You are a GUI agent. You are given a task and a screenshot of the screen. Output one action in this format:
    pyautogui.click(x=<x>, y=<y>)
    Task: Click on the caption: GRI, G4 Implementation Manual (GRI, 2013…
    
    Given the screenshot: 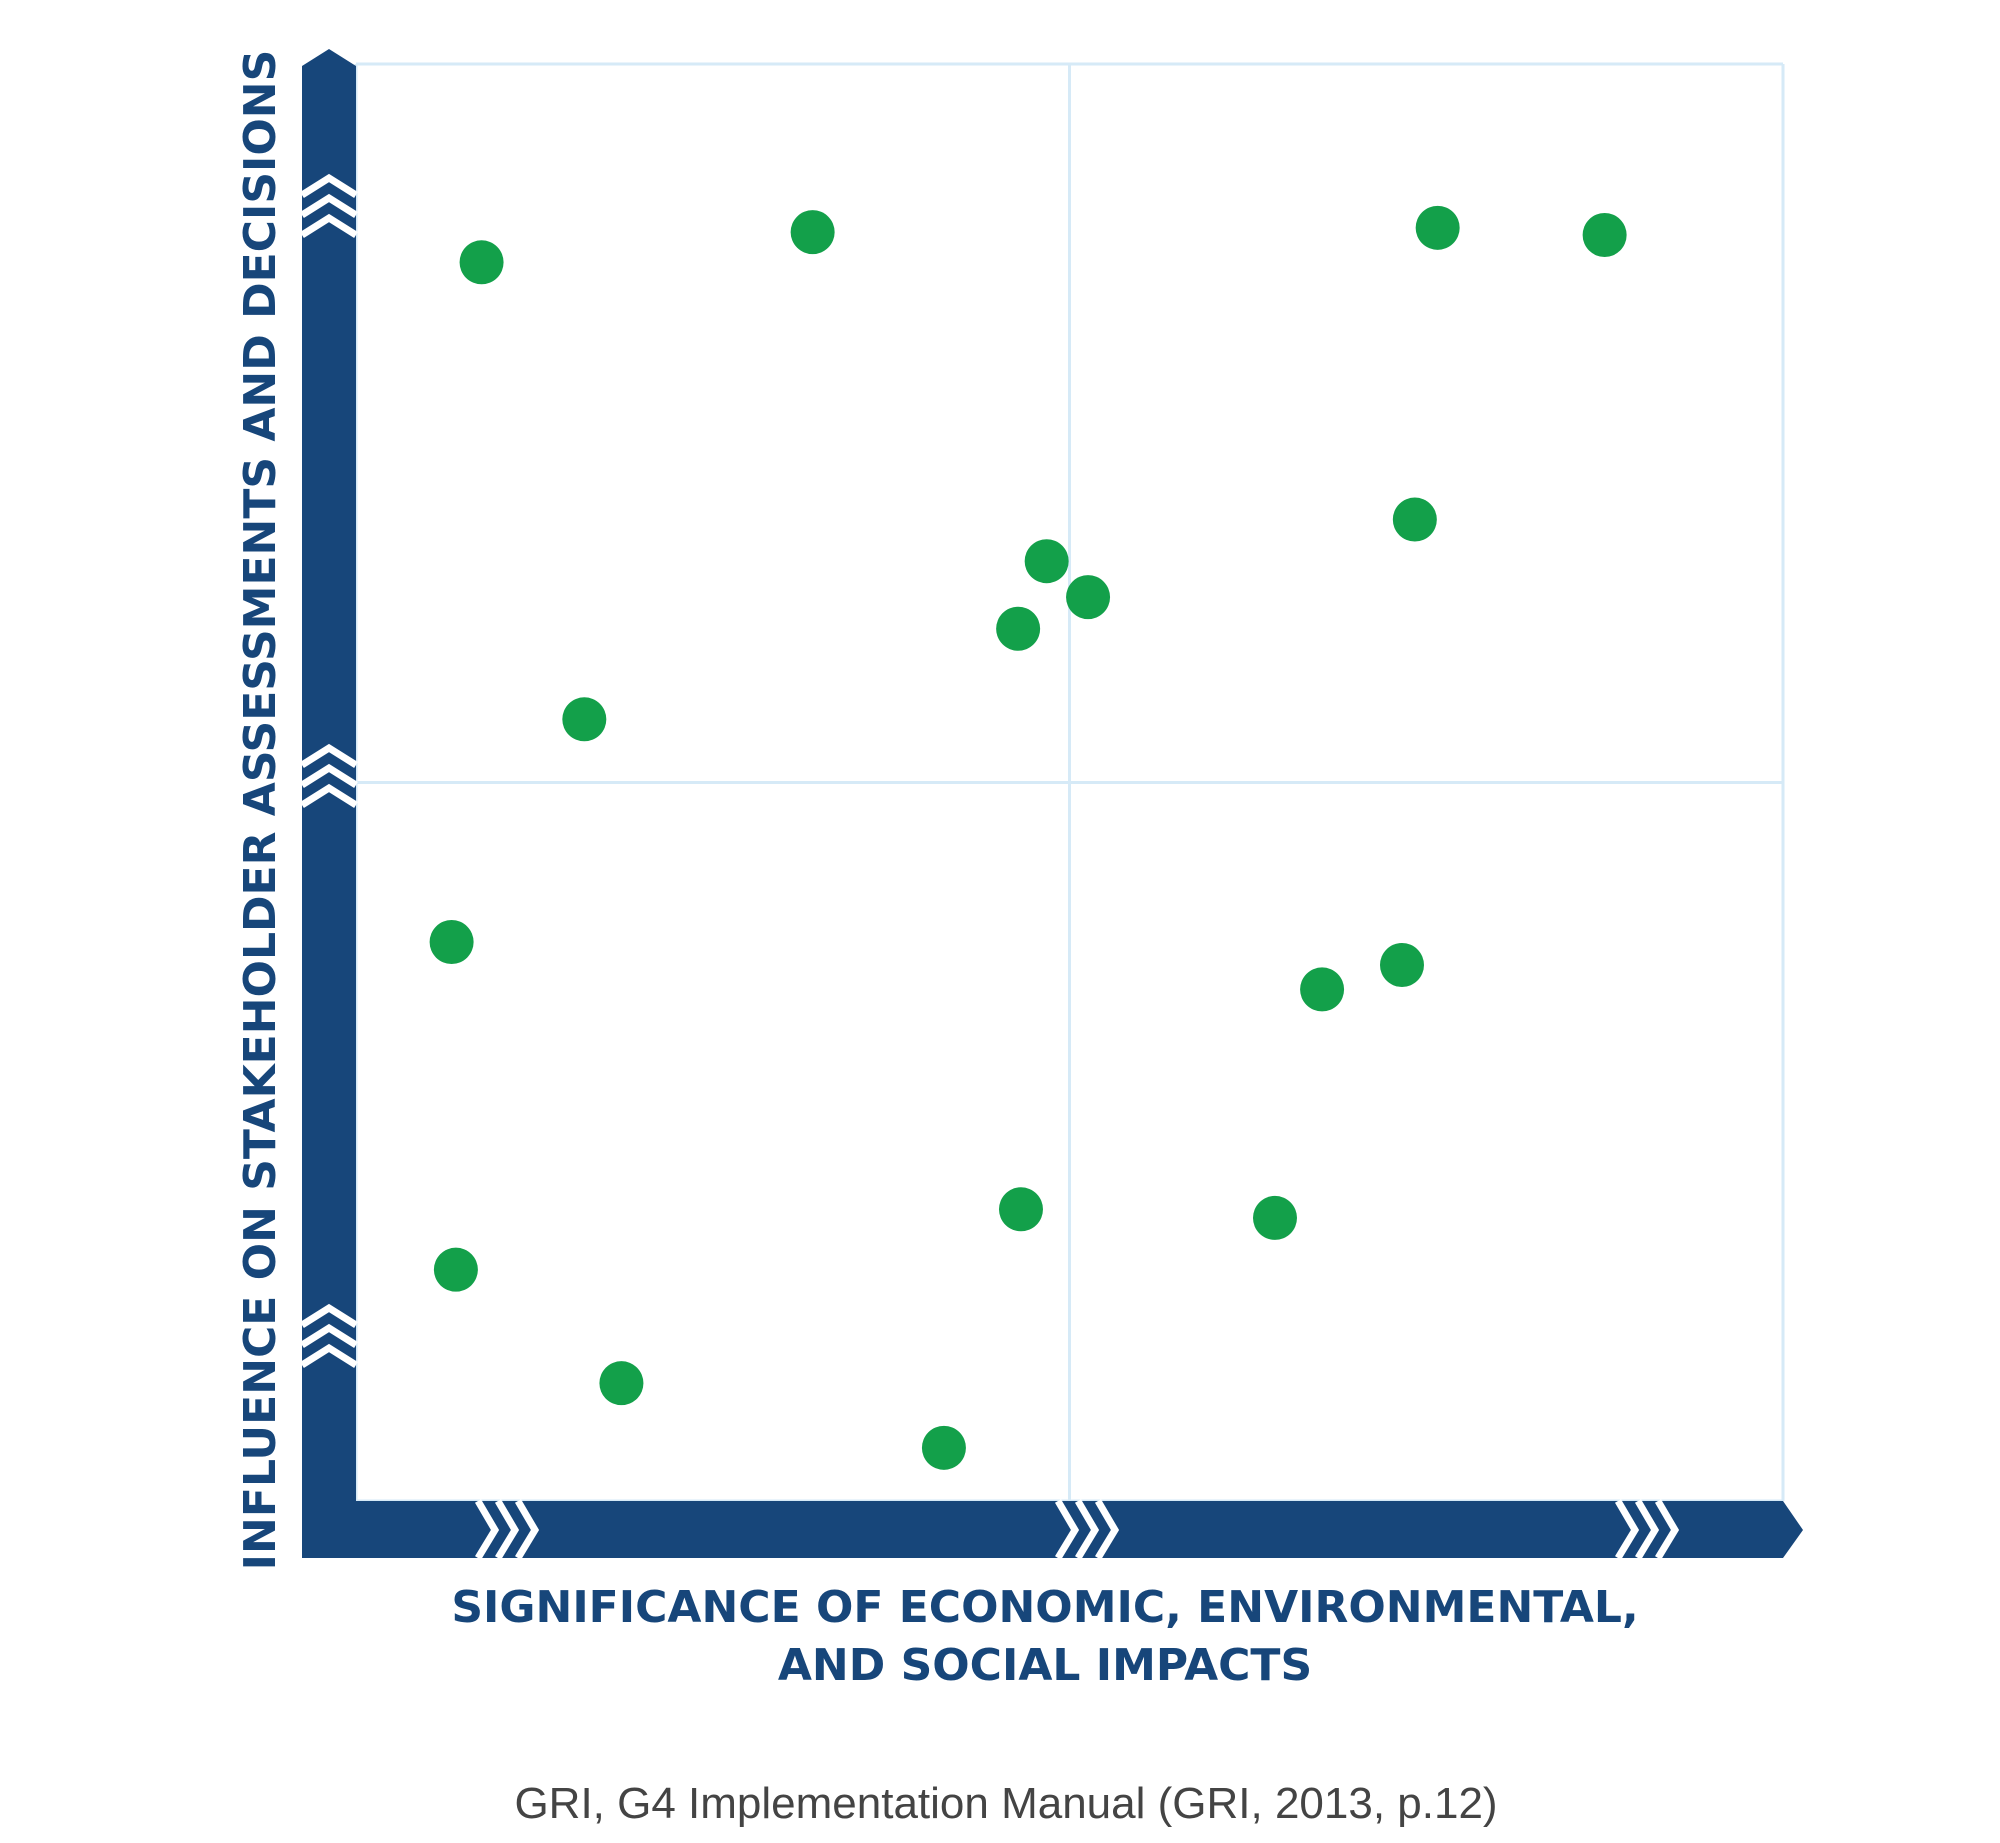 What is the action you would take?
    pyautogui.click(x=1005, y=1803)
    